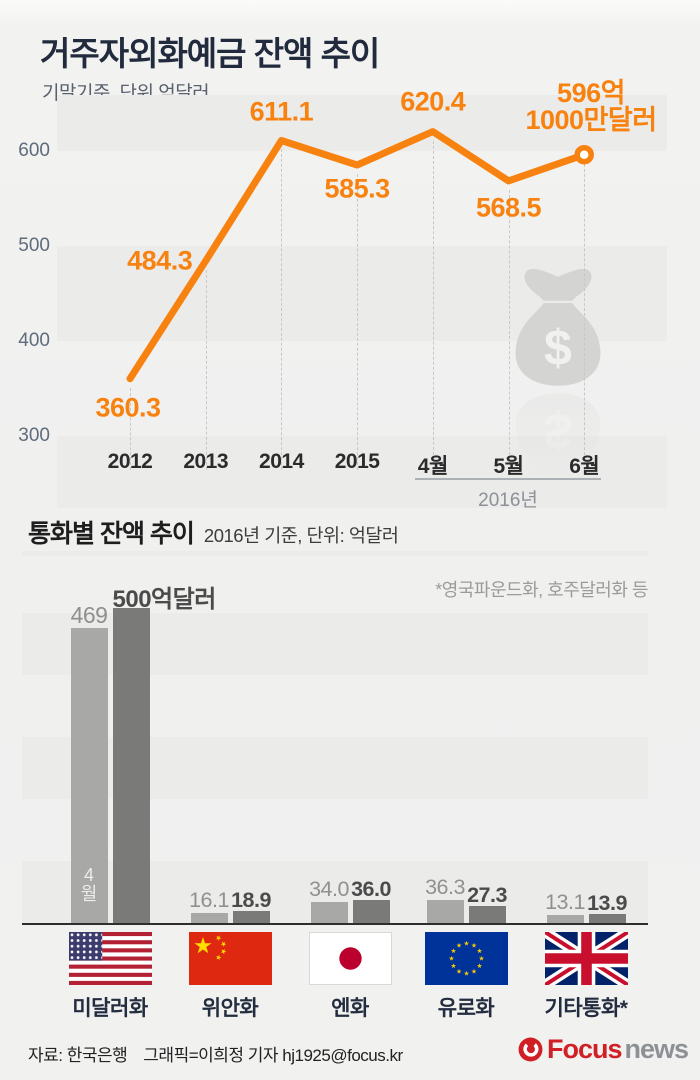 The image size is (700, 1080). What do you see at coordinates (433, 101) in the screenshot?
I see `point-value-label: 620.4` at bounding box center [433, 101].